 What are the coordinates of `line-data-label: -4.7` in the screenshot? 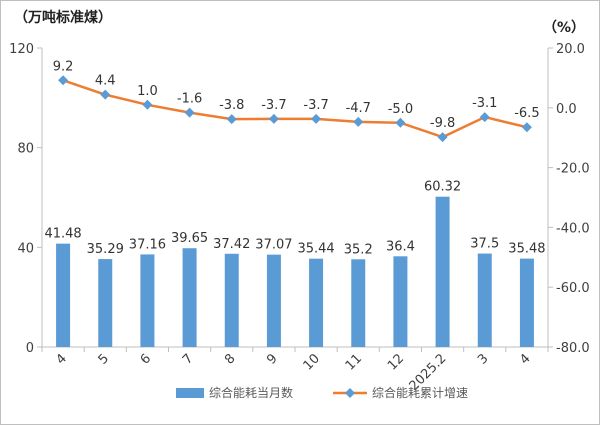 It's located at (358, 108).